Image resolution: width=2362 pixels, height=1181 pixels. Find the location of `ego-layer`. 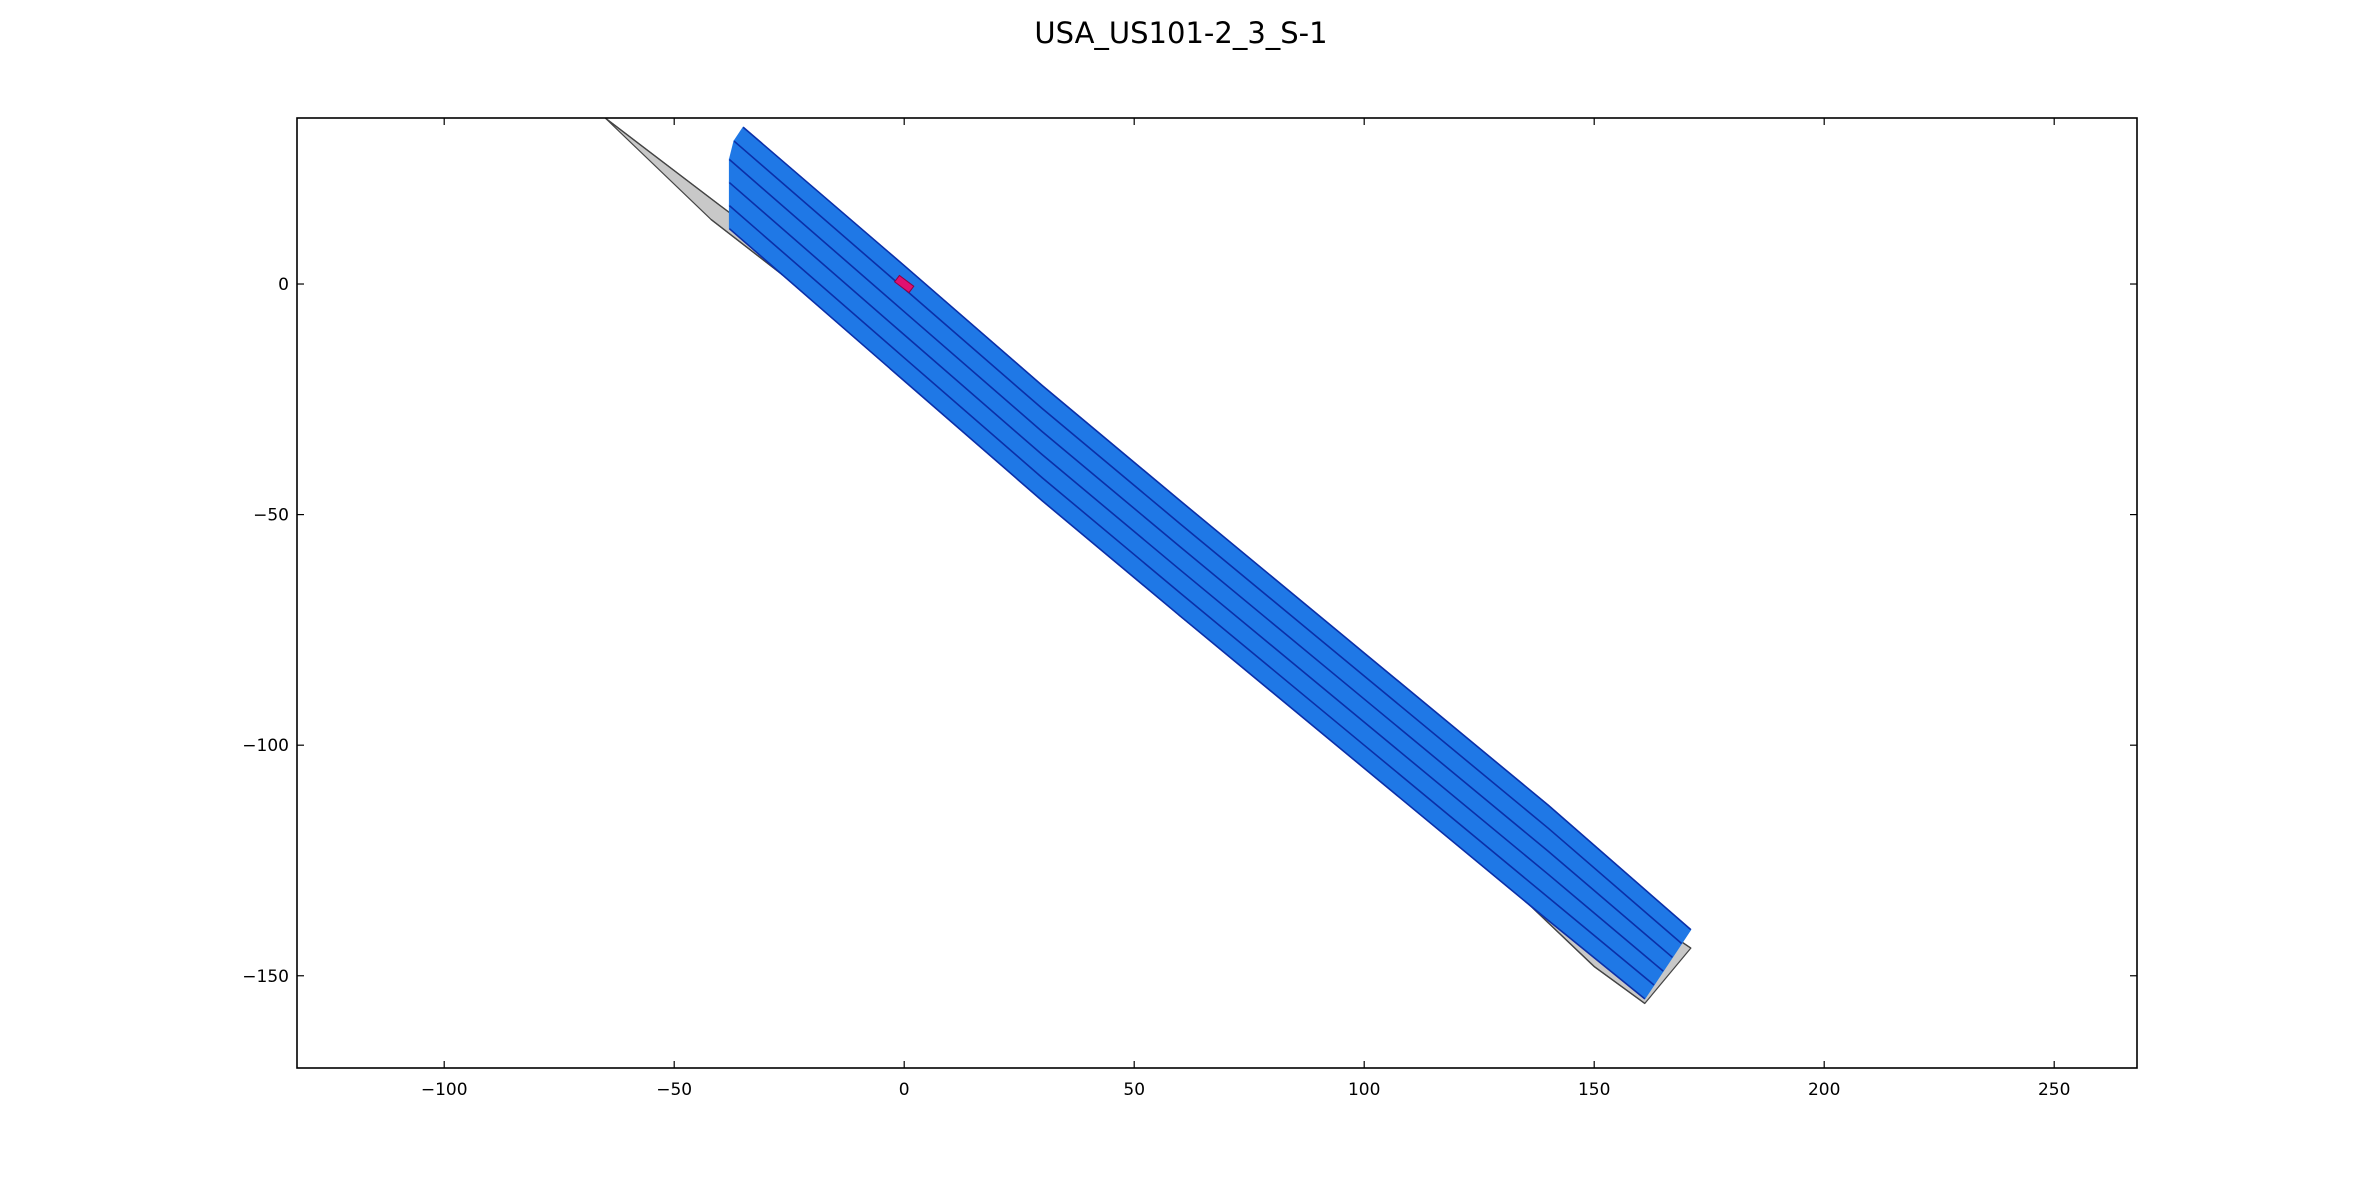

ego-layer is located at coordinates (904, 284).